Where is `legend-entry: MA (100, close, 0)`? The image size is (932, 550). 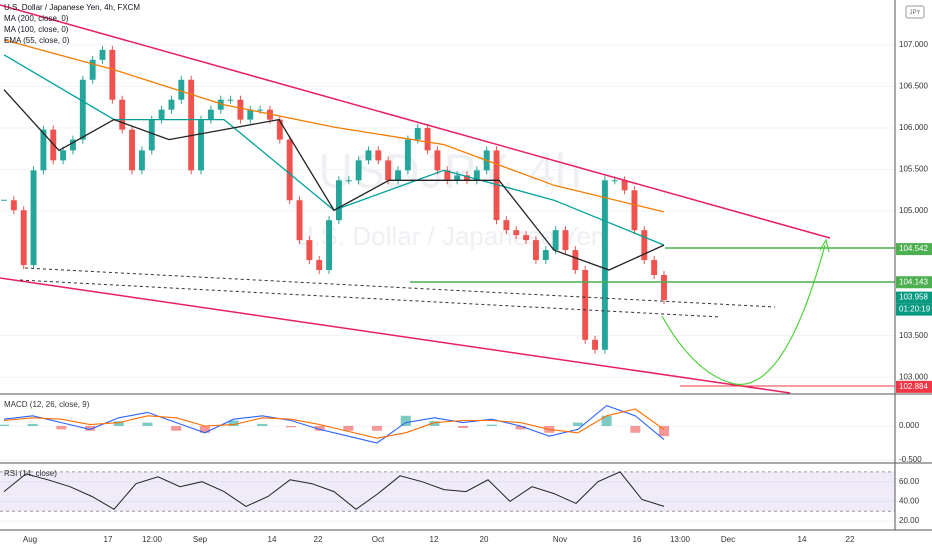 legend-entry: MA (100, close, 0) is located at coordinates (36, 29).